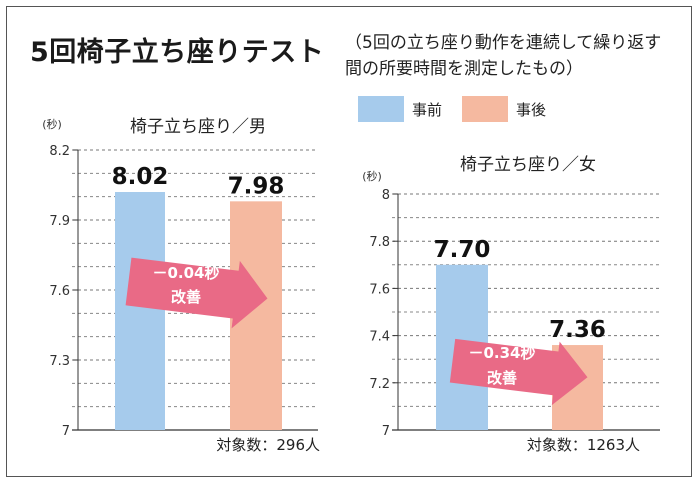 The width and height of the screenshot is (700, 485). What do you see at coordinates (462, 250) in the screenshot?
I see `bar-value-label: 7.70` at bounding box center [462, 250].